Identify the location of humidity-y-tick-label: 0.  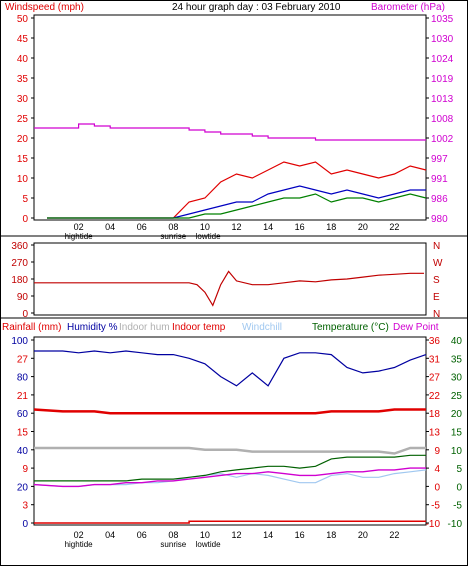
(25, 524).